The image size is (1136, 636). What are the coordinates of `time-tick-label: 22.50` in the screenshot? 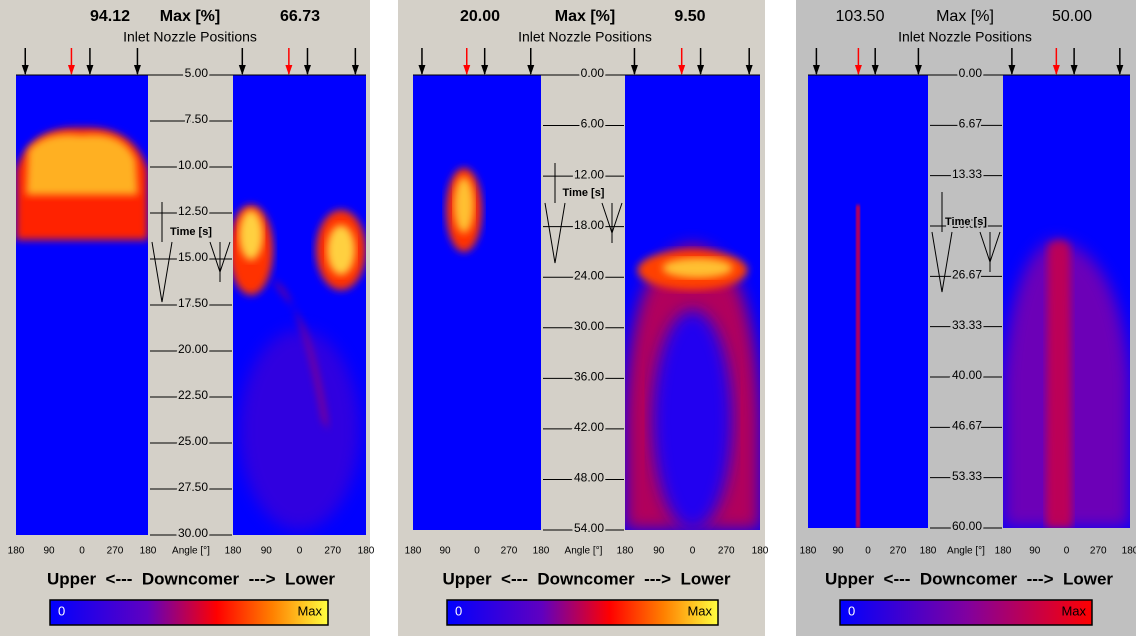 It's located at (193, 395).